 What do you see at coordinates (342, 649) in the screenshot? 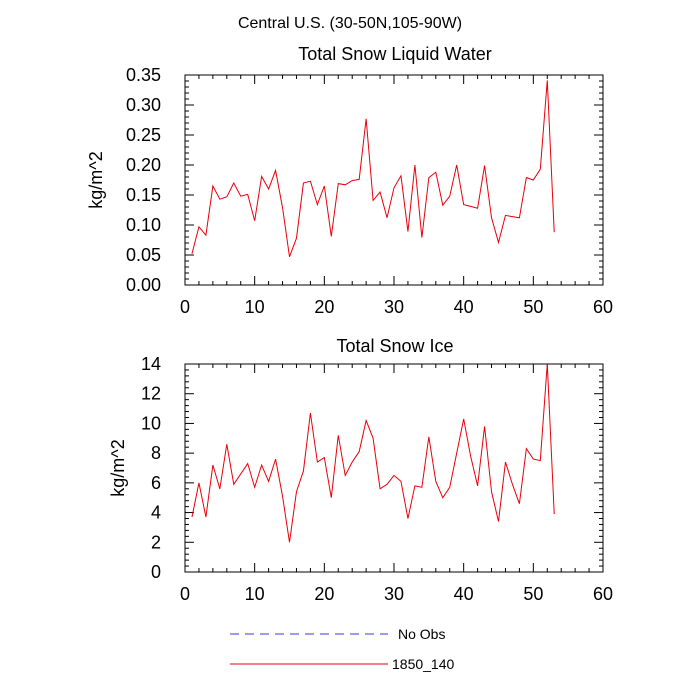
I see `legend: No Obs 1850_140` at bounding box center [342, 649].